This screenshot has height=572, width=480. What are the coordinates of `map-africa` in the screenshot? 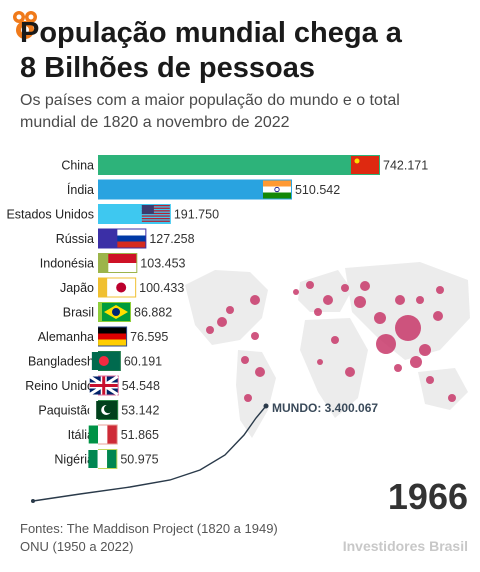 It's located at (334, 368).